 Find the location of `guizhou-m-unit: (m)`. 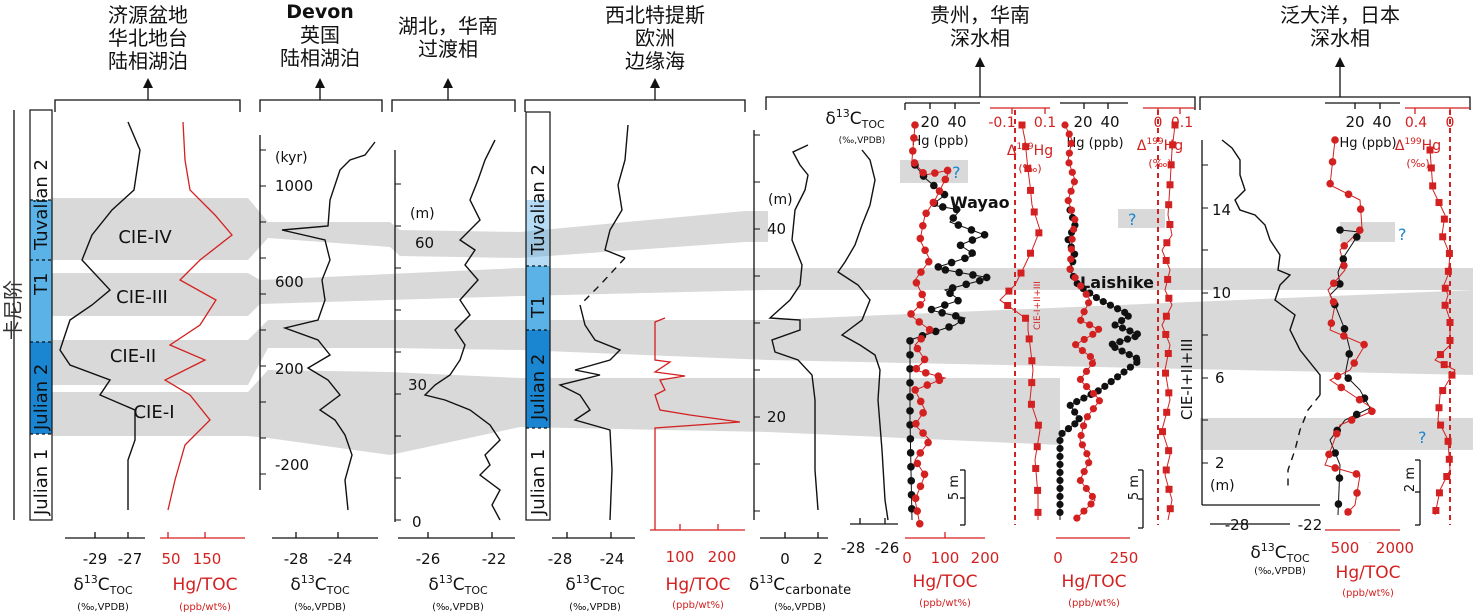

guizhou-m-unit: (m) is located at coordinates (780, 200).